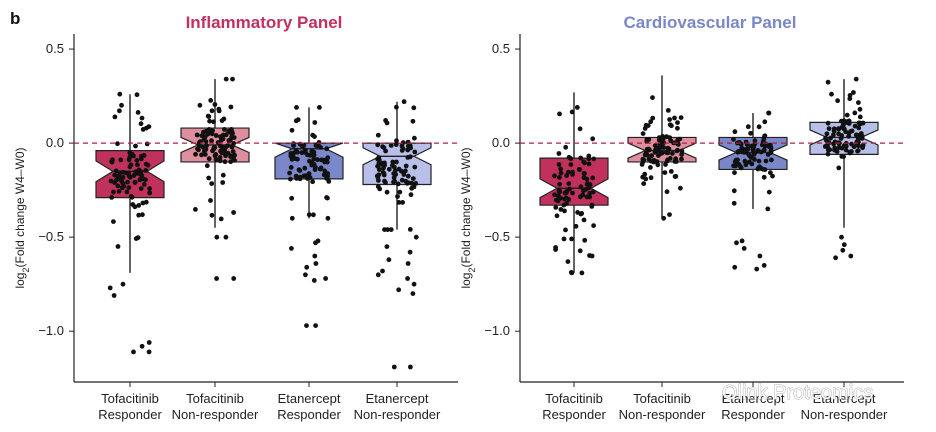 The image size is (936, 432). I want to click on watermark-text: Olink Proteomics, so click(797, 393).